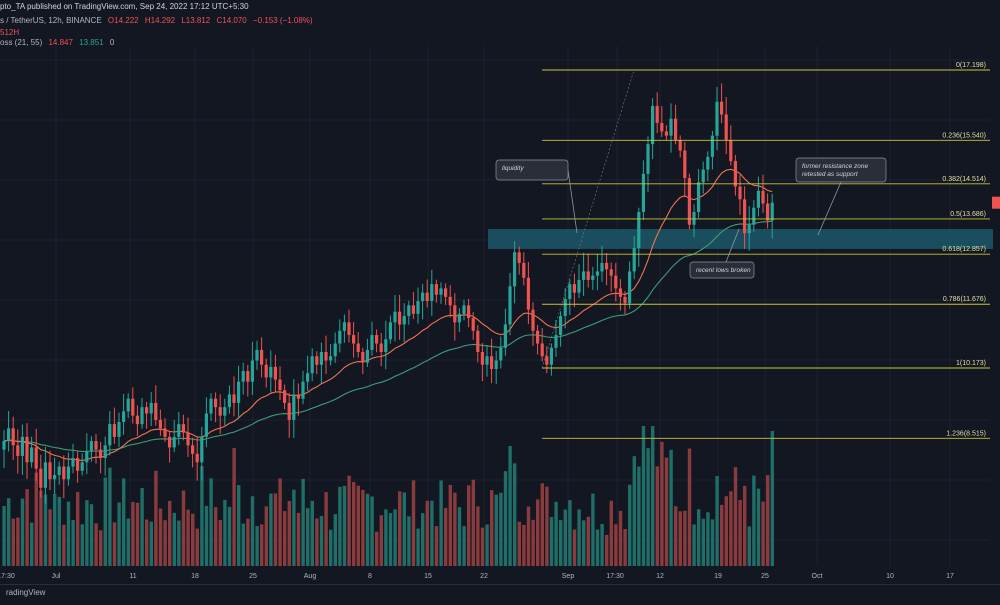  I want to click on indicator-label: oss (21, 55), so click(21, 42).